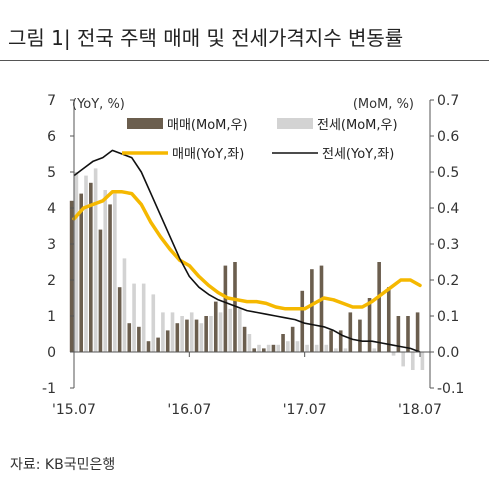  Describe the element at coordinates (51, 245) in the screenshot. I see `left-tick-label: 3` at that location.